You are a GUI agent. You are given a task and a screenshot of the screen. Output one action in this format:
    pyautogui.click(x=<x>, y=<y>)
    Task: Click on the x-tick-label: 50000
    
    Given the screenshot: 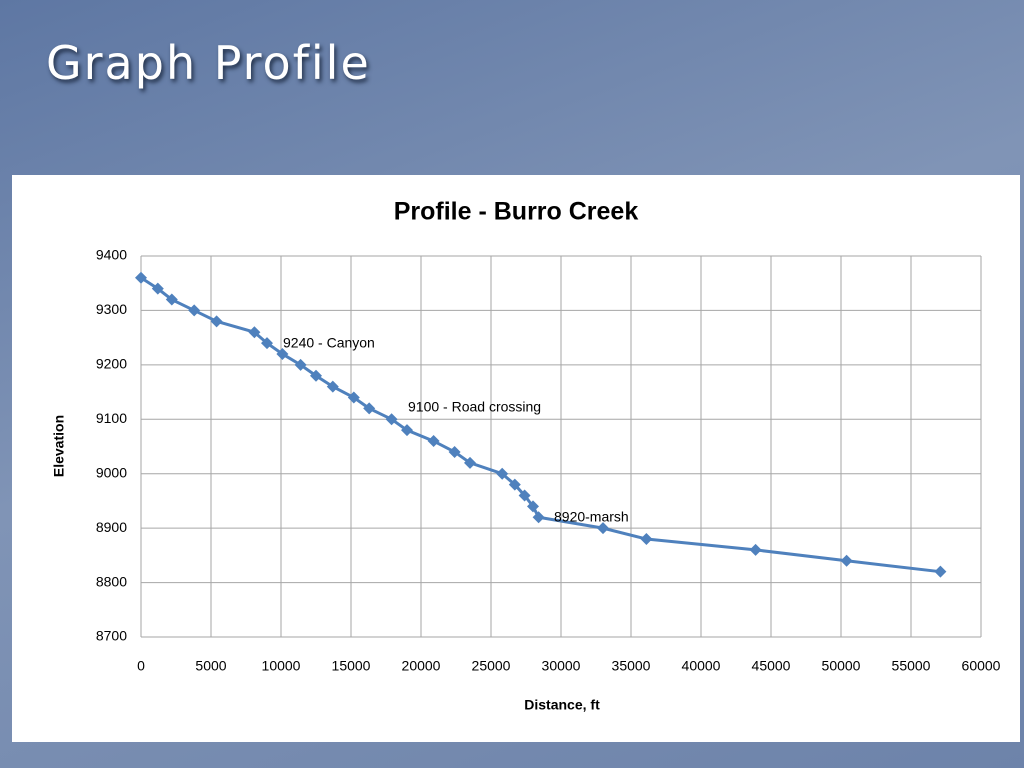 What is the action you would take?
    pyautogui.click(x=841, y=666)
    